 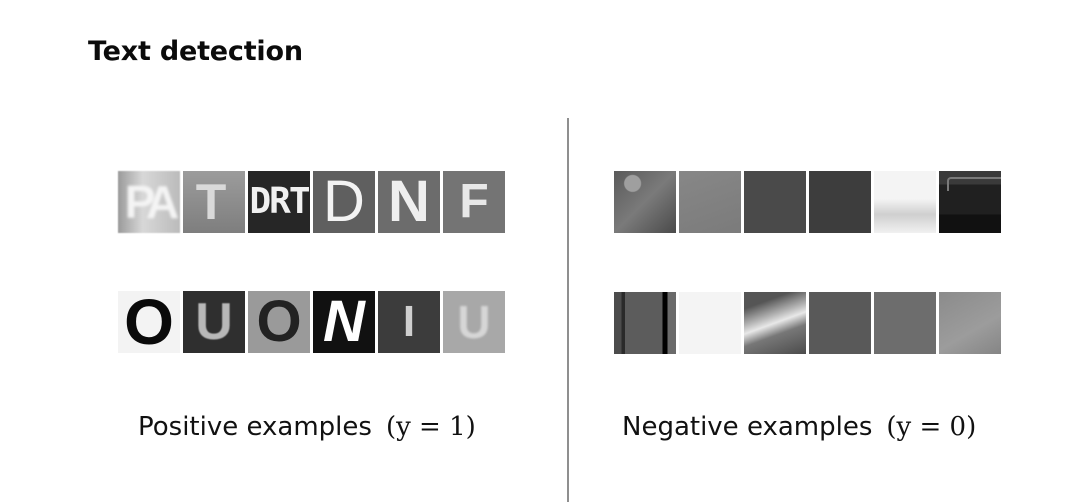 What do you see at coordinates (430, 427) in the screenshot?
I see `positive-label-math: (y = 1)` at bounding box center [430, 427].